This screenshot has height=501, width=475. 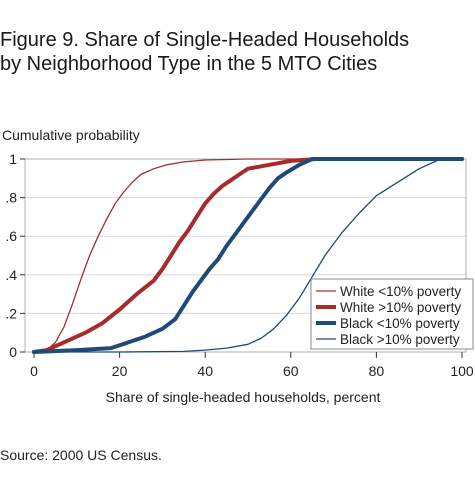 What do you see at coordinates (205, 371) in the screenshot?
I see `x-tick-label: 40` at bounding box center [205, 371].